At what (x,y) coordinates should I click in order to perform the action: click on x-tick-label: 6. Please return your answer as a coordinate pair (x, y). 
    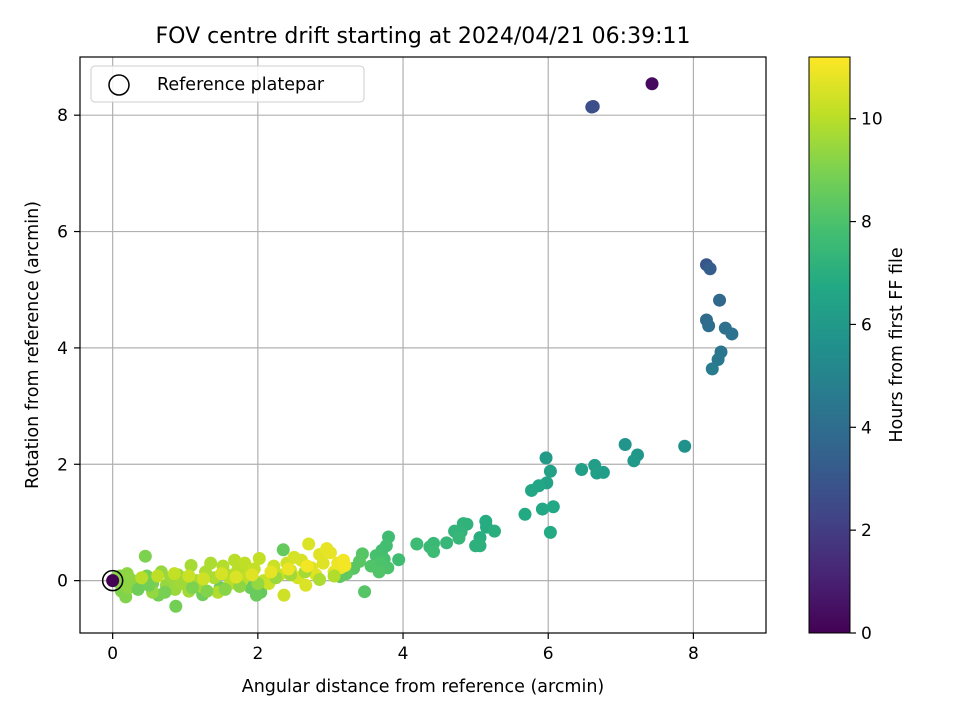
    Looking at the image, I should click on (548, 654).